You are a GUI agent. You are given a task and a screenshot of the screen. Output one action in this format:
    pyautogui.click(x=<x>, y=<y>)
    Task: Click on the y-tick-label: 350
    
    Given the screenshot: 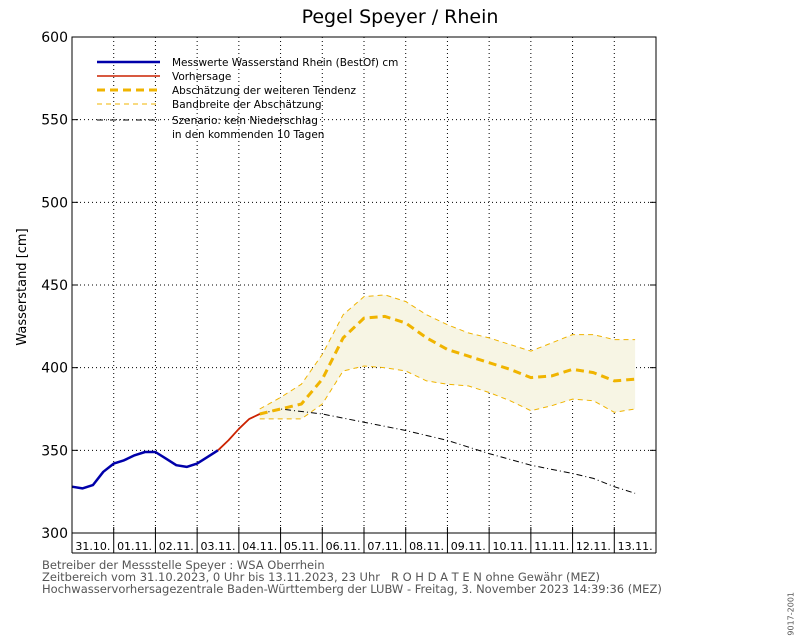 What is the action you would take?
    pyautogui.click(x=54, y=451)
    